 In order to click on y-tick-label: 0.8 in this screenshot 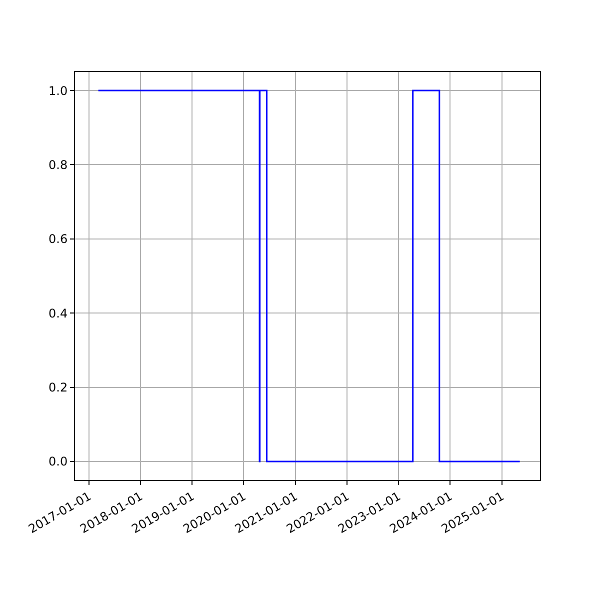, I will do `click(58, 165)`.